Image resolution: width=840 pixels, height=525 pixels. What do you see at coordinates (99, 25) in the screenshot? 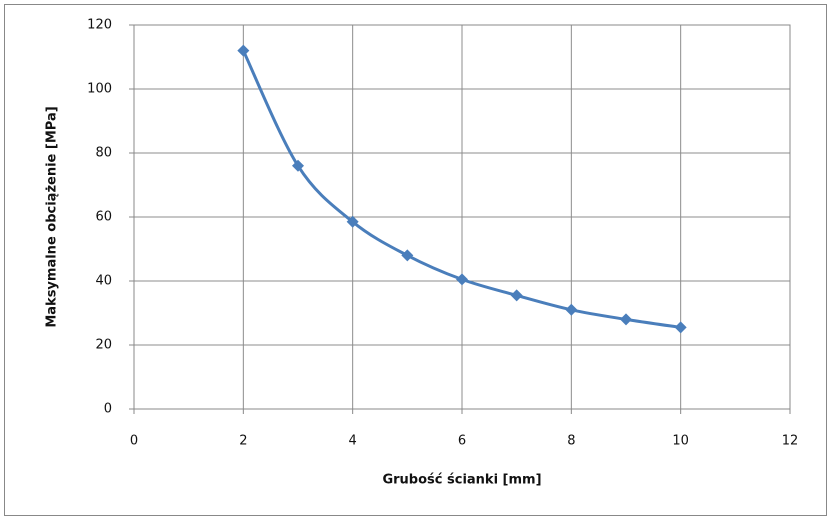
I see `y-tick-label: 120` at bounding box center [99, 25].